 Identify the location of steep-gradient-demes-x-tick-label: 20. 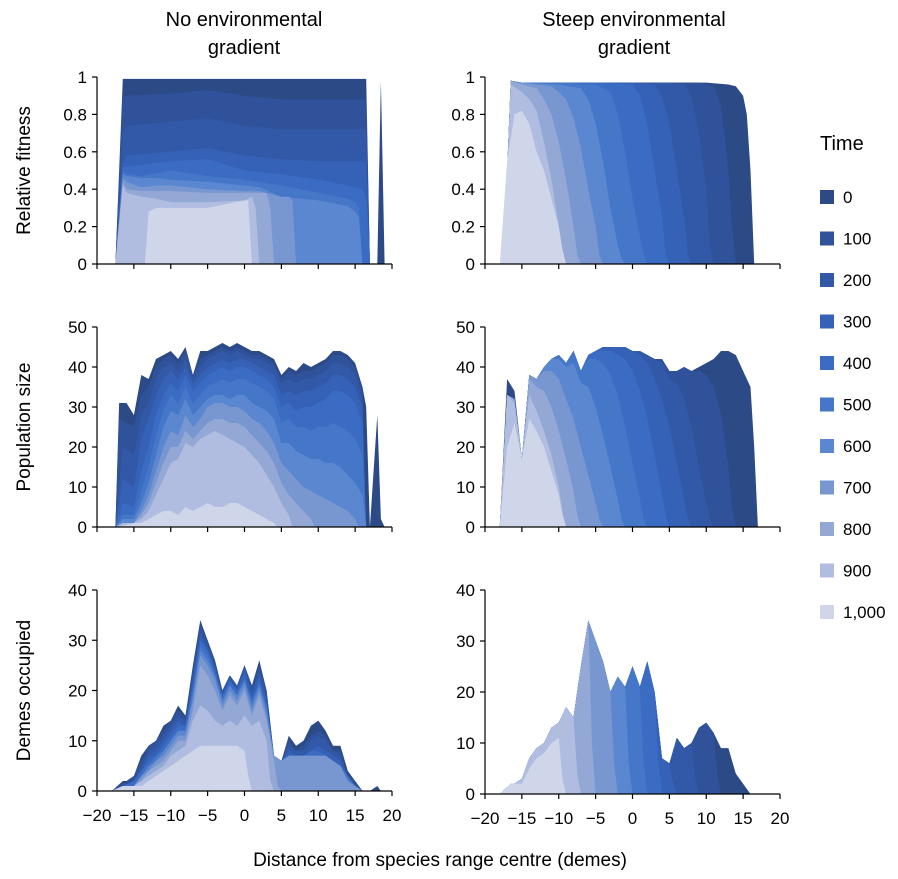
(780, 818).